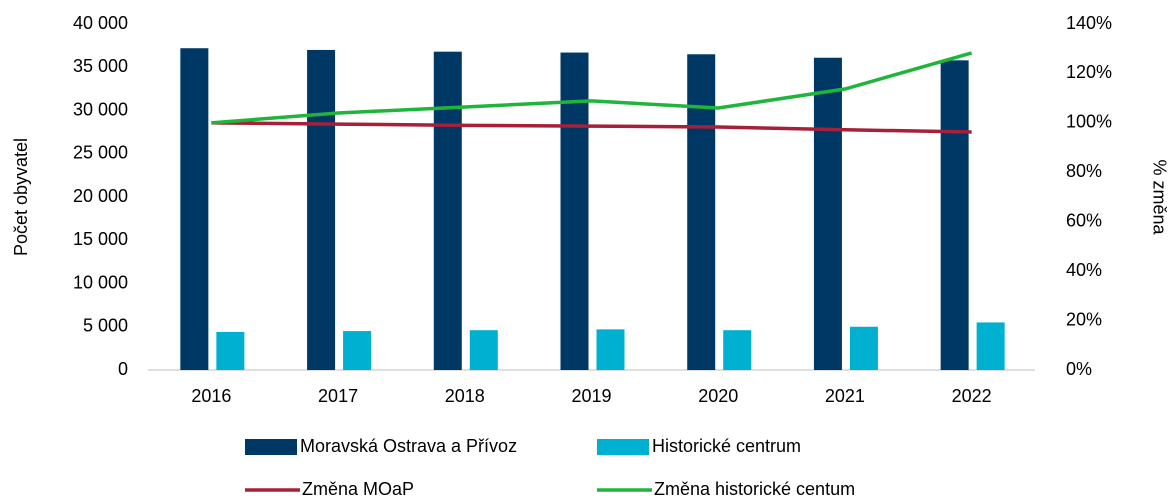 This screenshot has height=503, width=1174. Describe the element at coordinates (1079, 369) in the screenshot. I see `y2-tick-label: 0%` at that location.